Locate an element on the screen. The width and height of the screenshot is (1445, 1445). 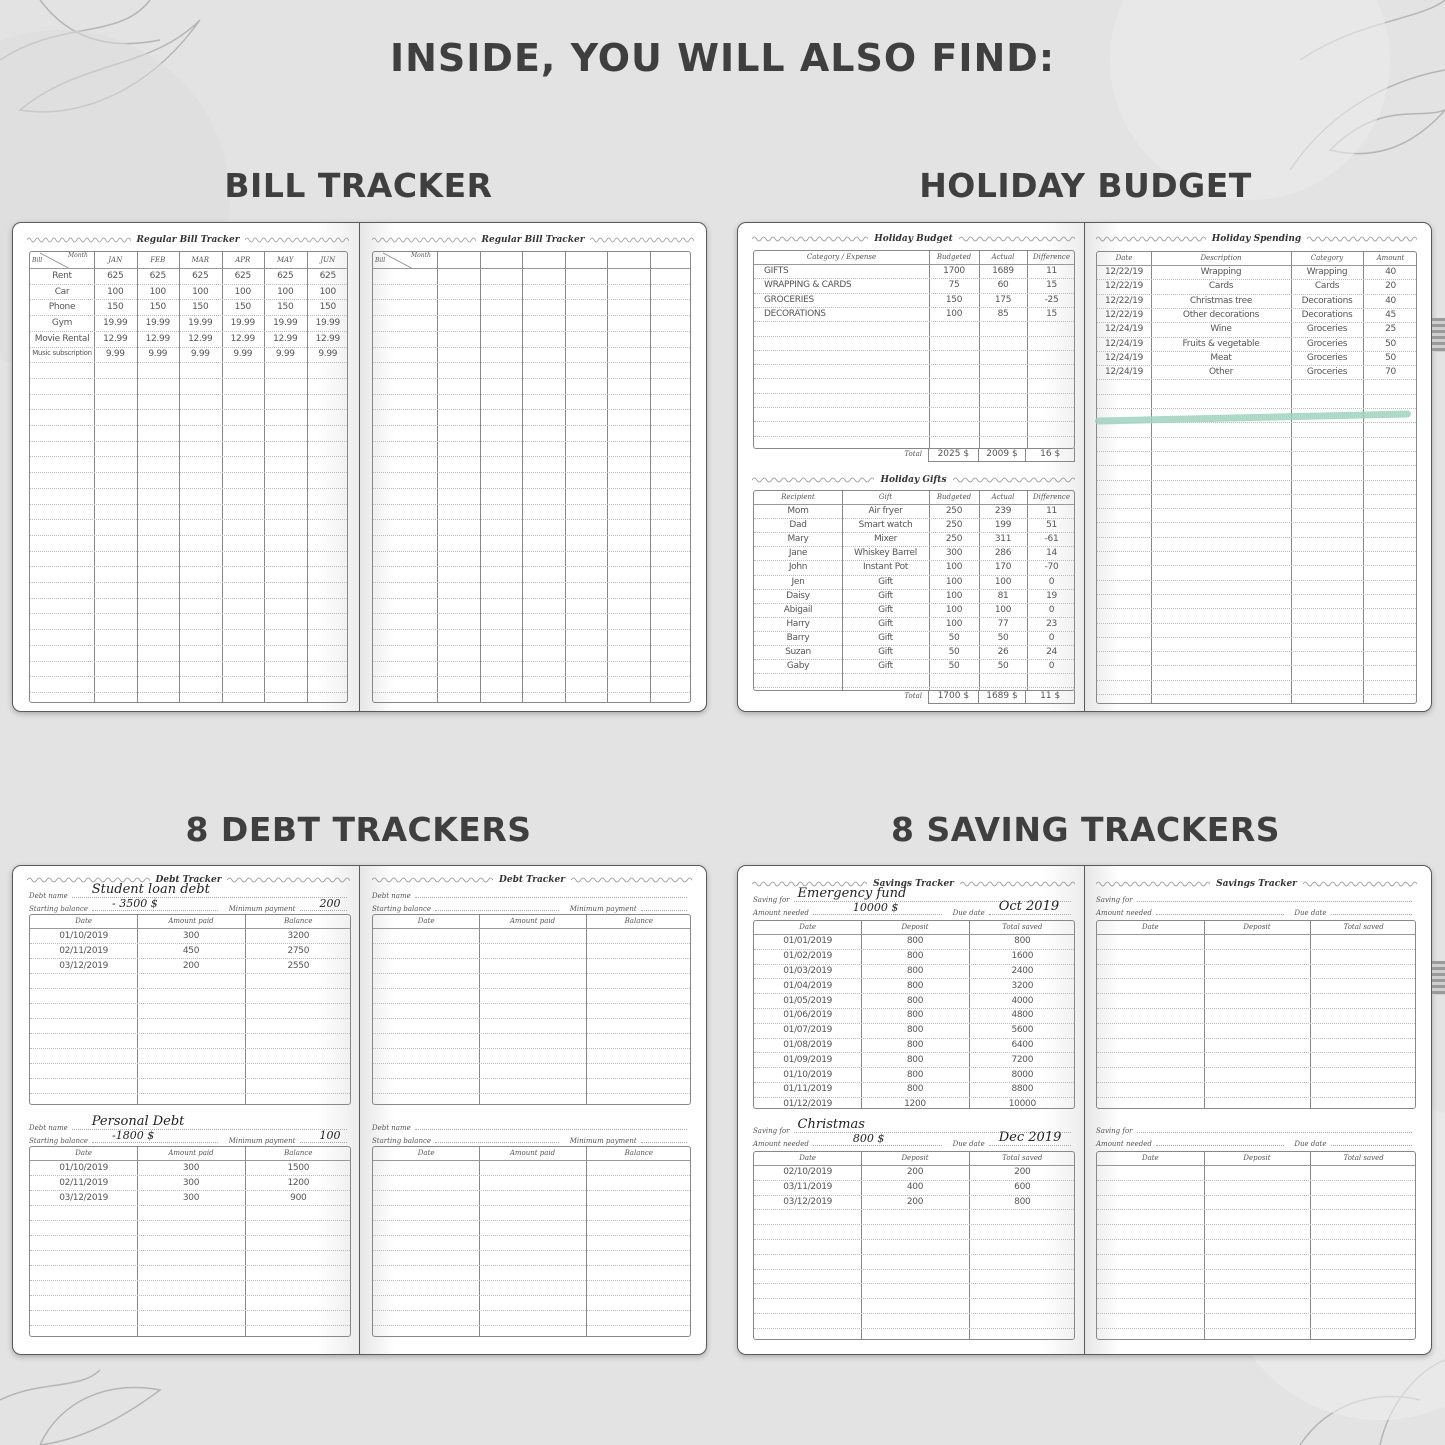
total-value: 2025 $ is located at coordinates (953, 454).